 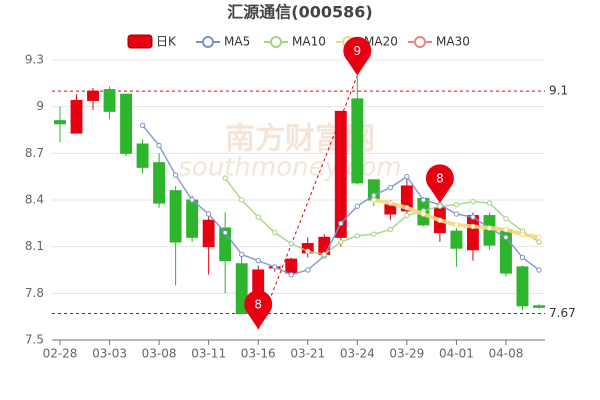 I want to click on x-tick-label: 04-01, so click(x=456, y=354).